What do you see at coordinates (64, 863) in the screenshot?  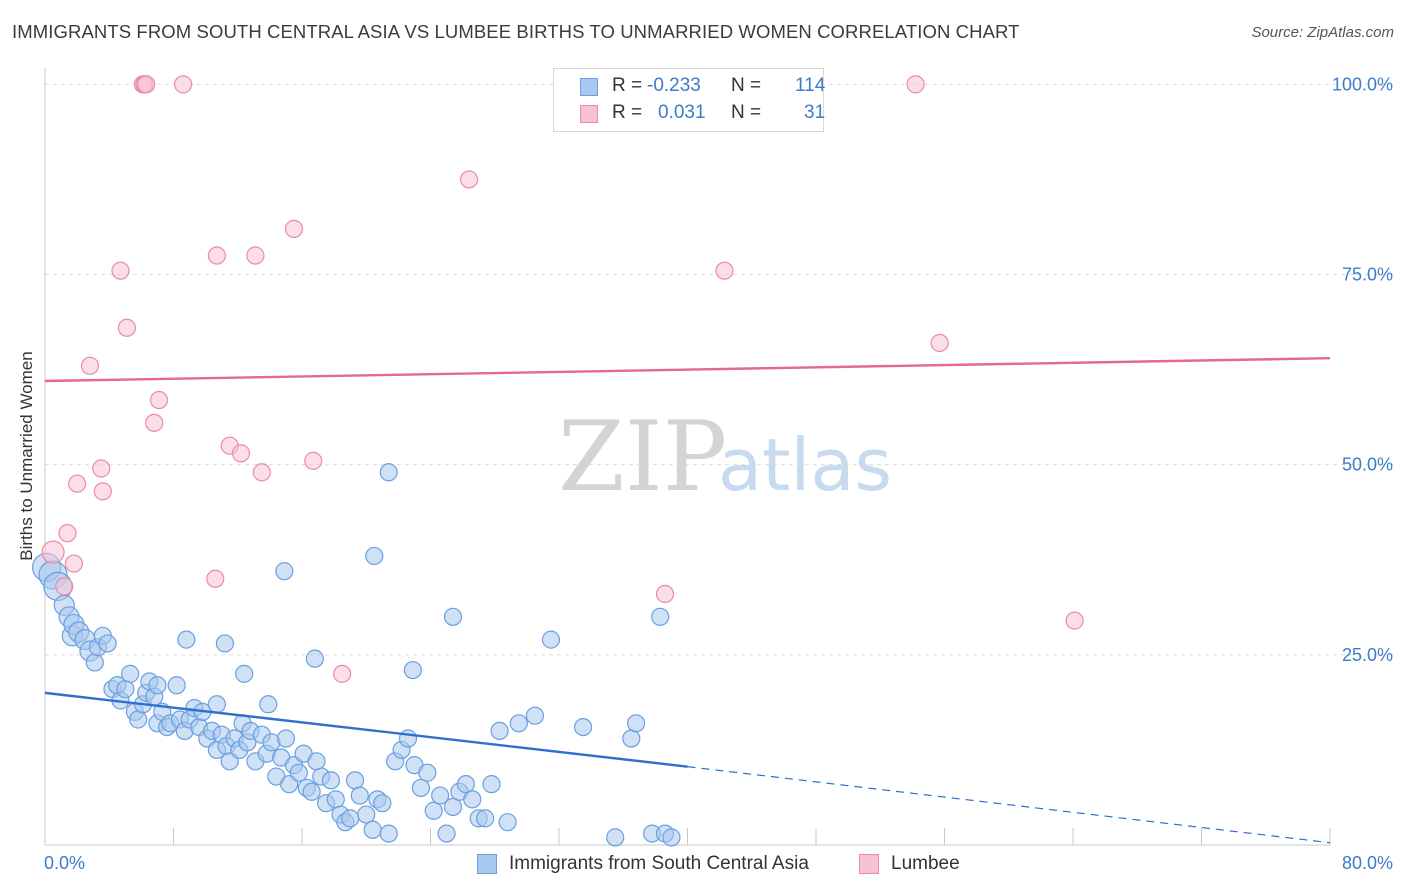 I see `x-tick-label: 0.0%` at bounding box center [64, 863].